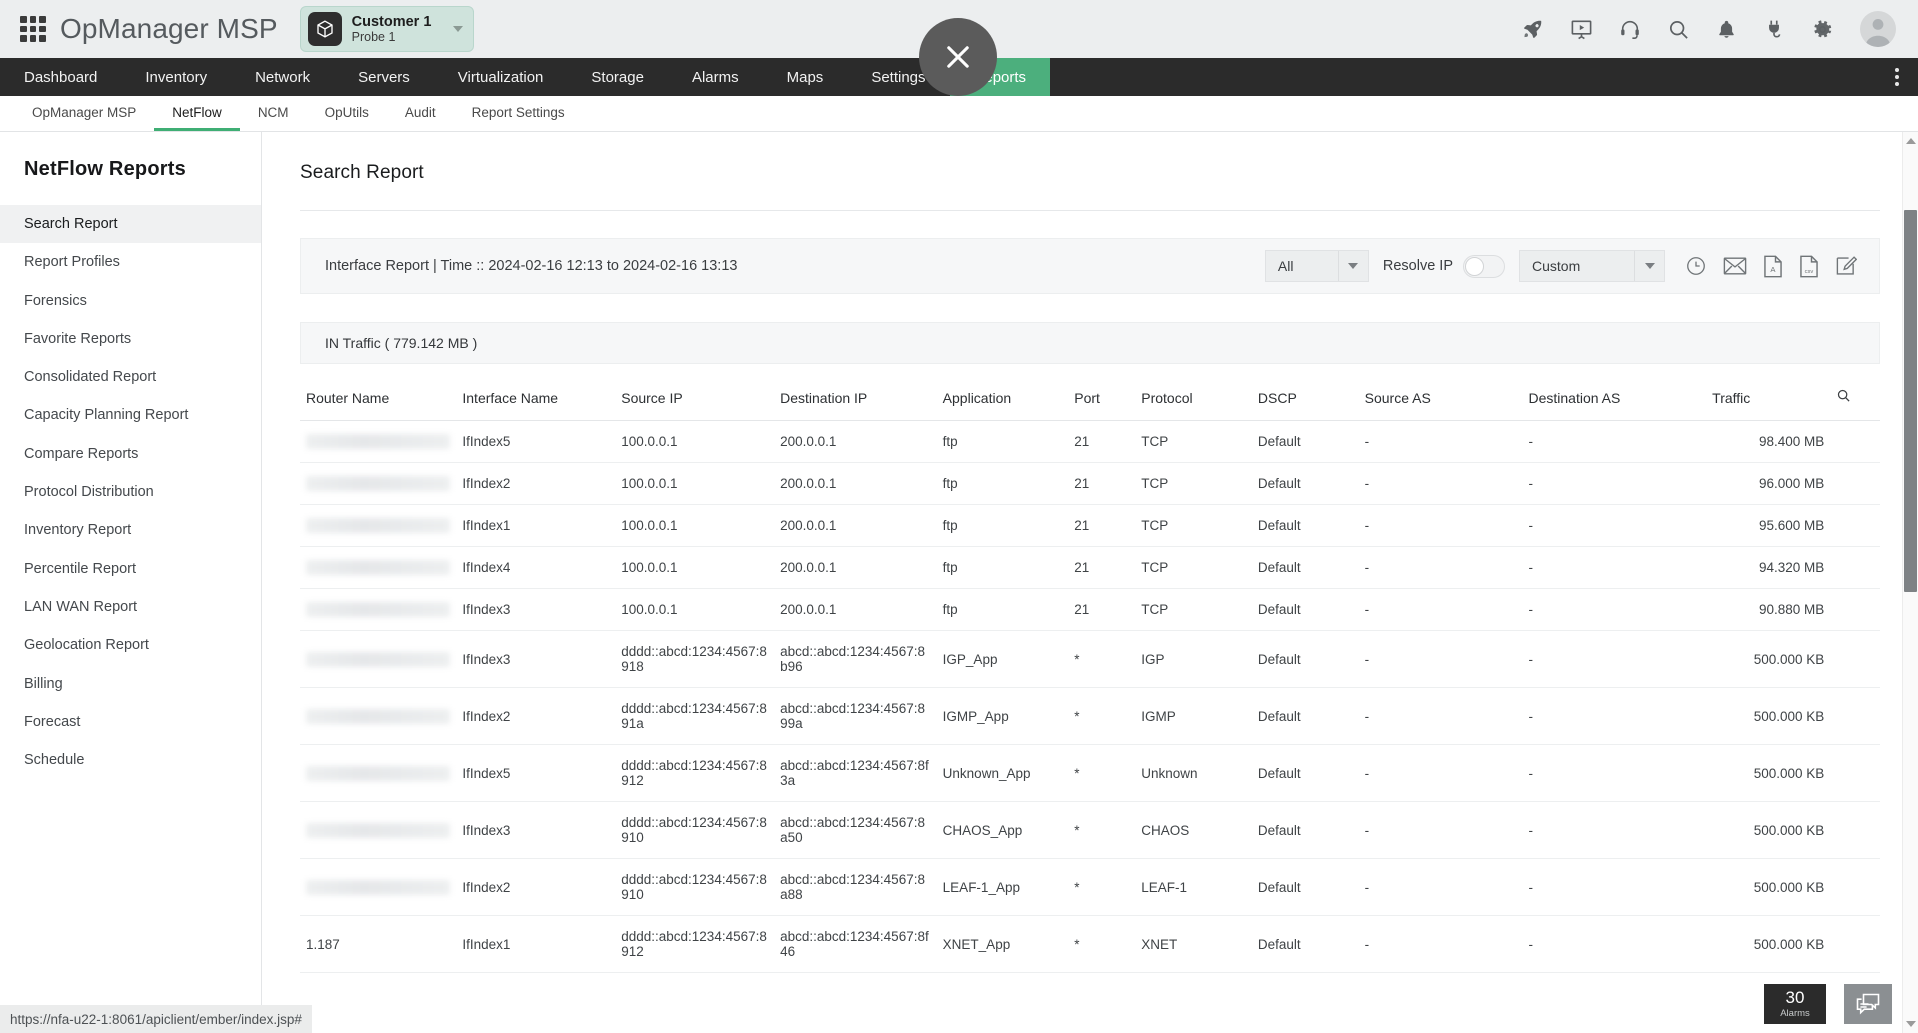 The image size is (1918, 1033). I want to click on filter-all-dropdown: All, so click(1316, 266).